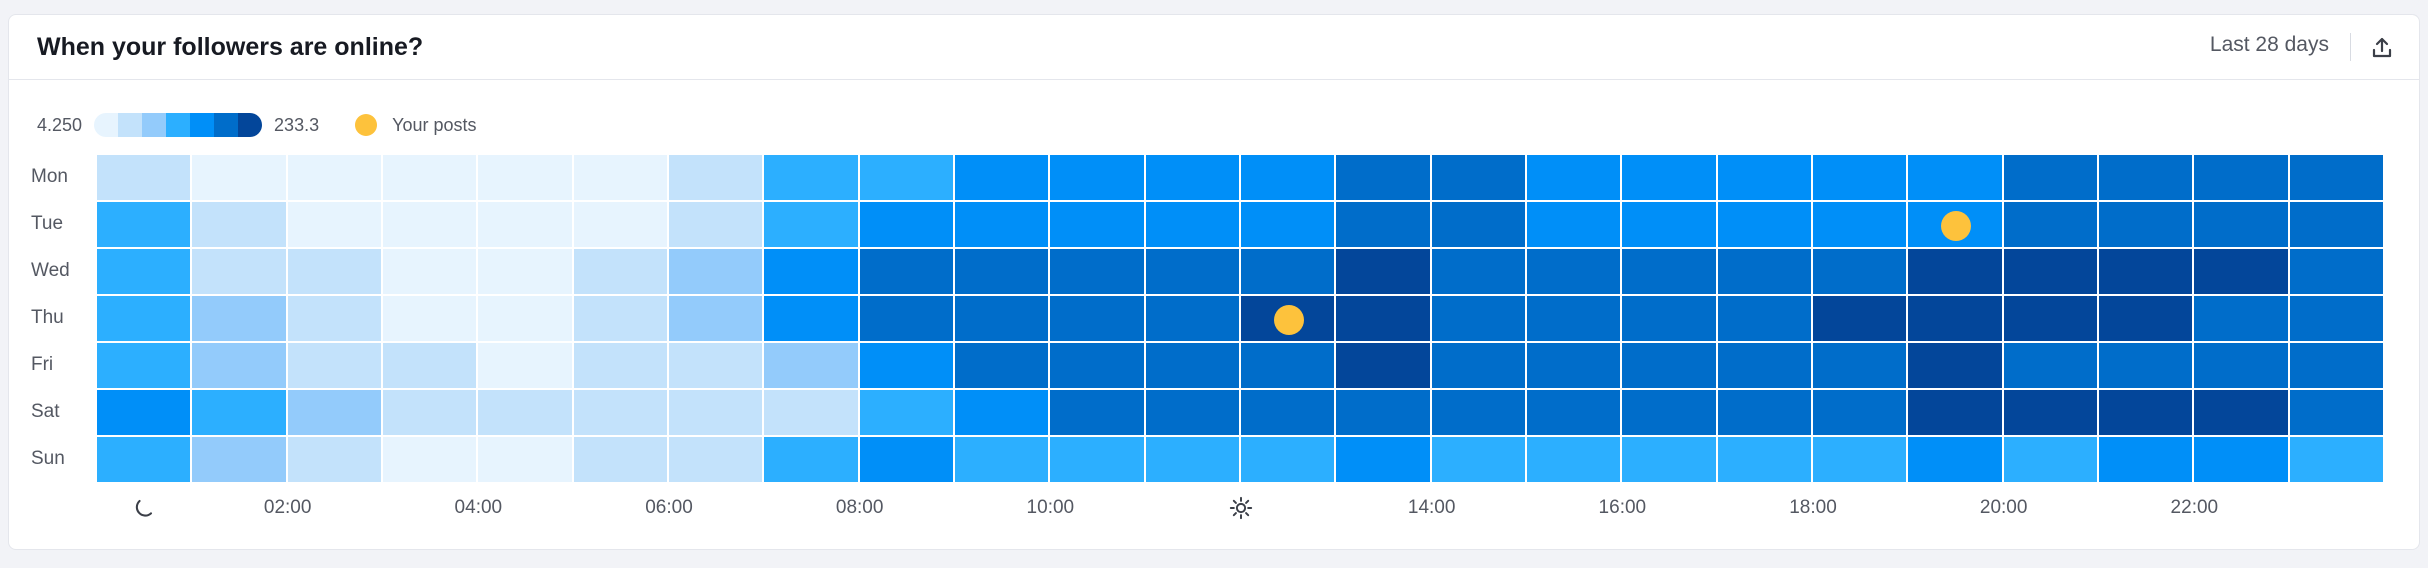 The width and height of the screenshot is (2428, 568). Describe the element at coordinates (1956, 225) in the screenshot. I see `post-marker` at that location.